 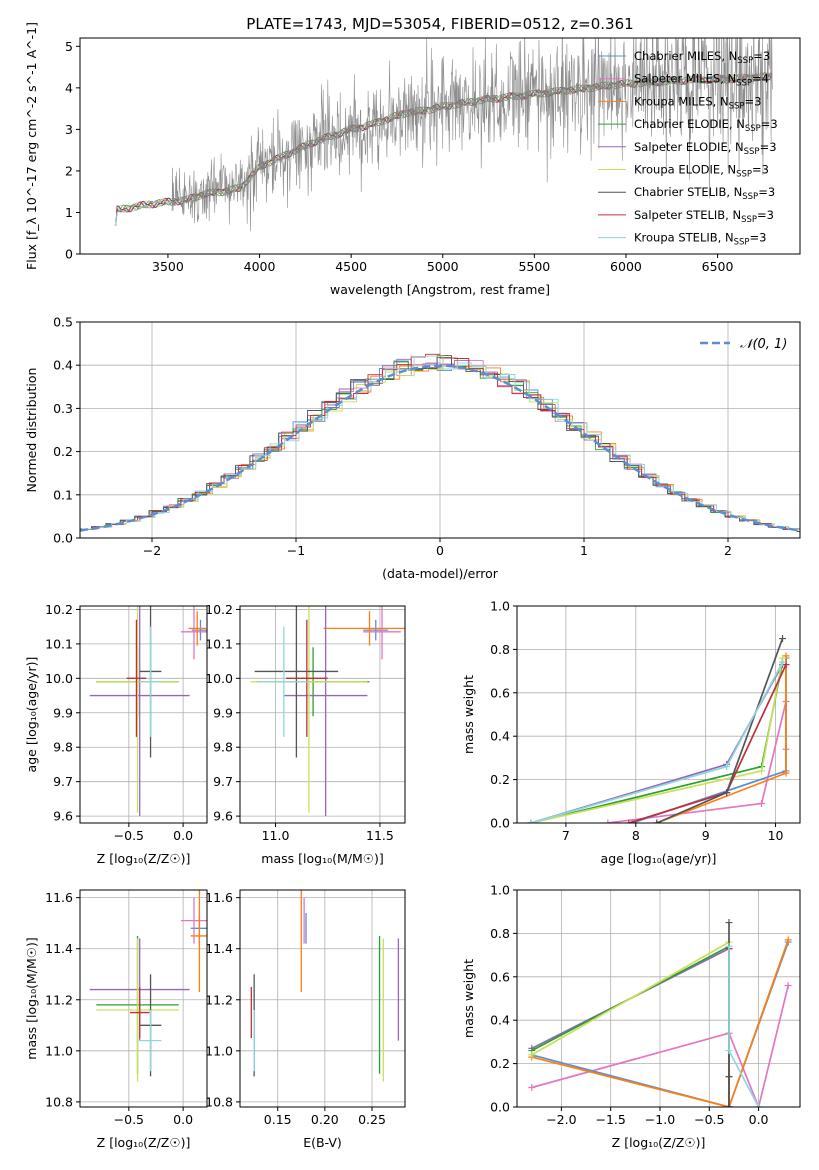 What do you see at coordinates (500, 933) in the screenshot?
I see `y-tick-label: 0.8` at bounding box center [500, 933].